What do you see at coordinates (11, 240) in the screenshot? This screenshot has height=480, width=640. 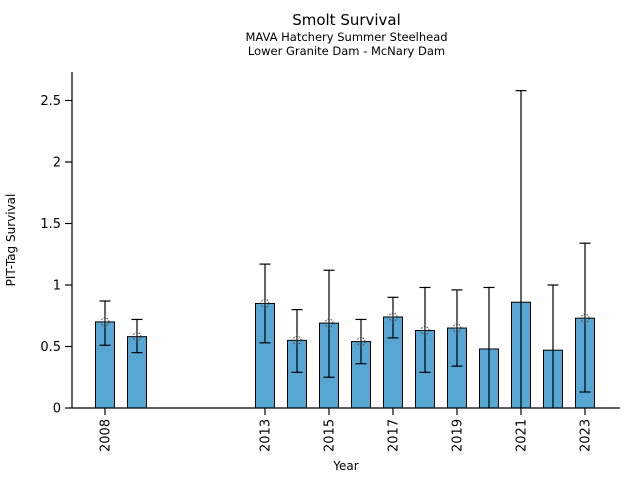 I see `y-axis-label: PIT-Tag Survival` at bounding box center [11, 240].